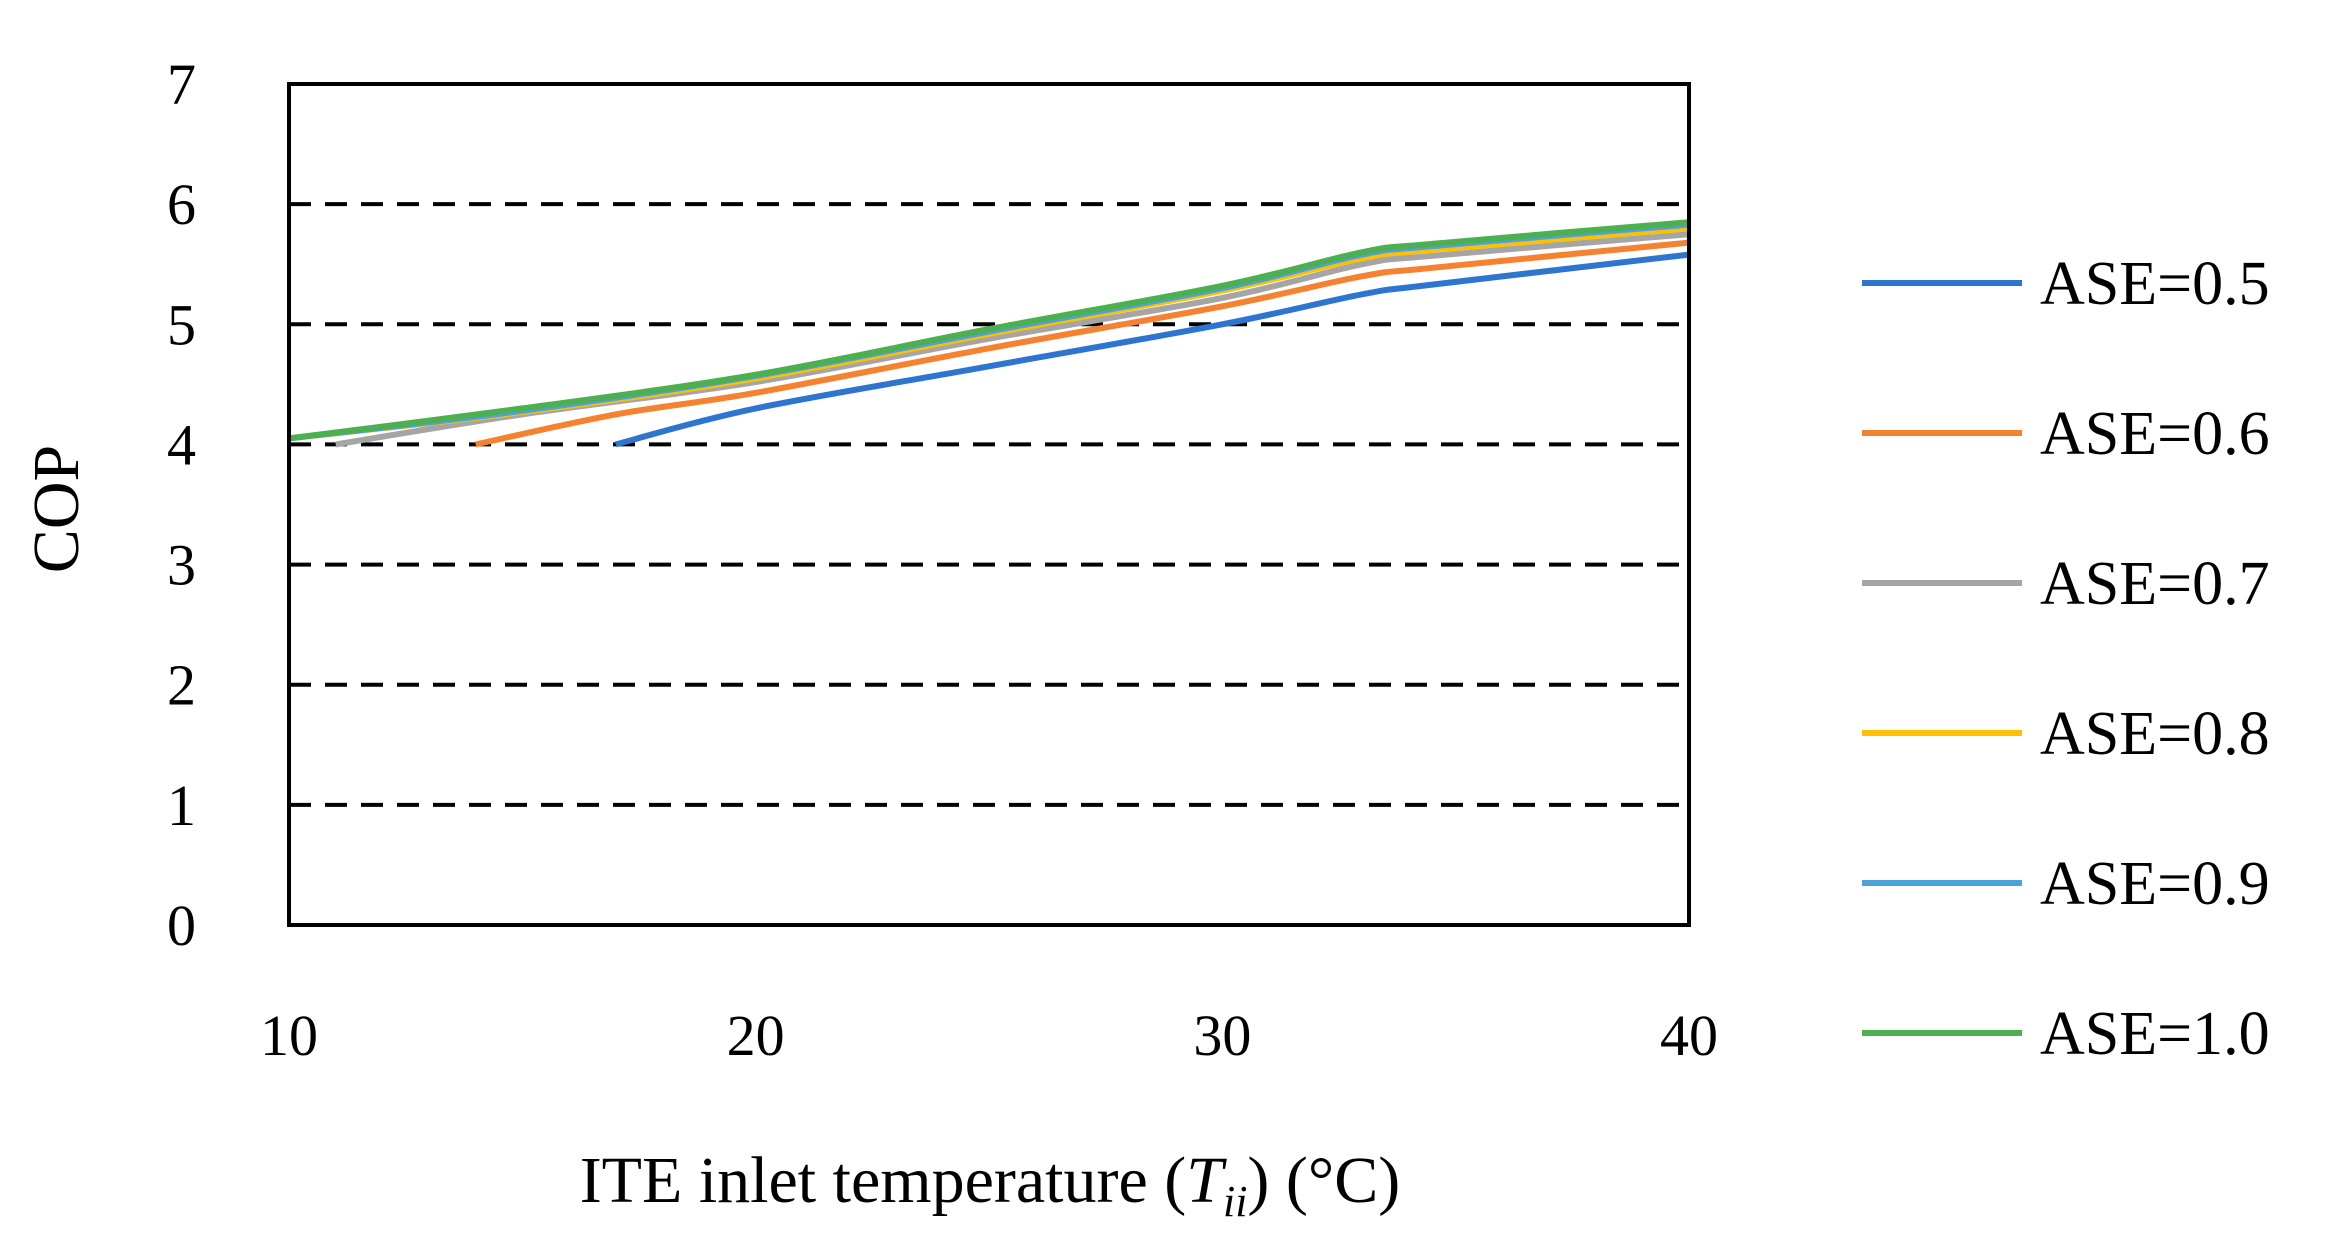 This screenshot has width=2342, height=1241. I want to click on data-series, so click(989, 333).